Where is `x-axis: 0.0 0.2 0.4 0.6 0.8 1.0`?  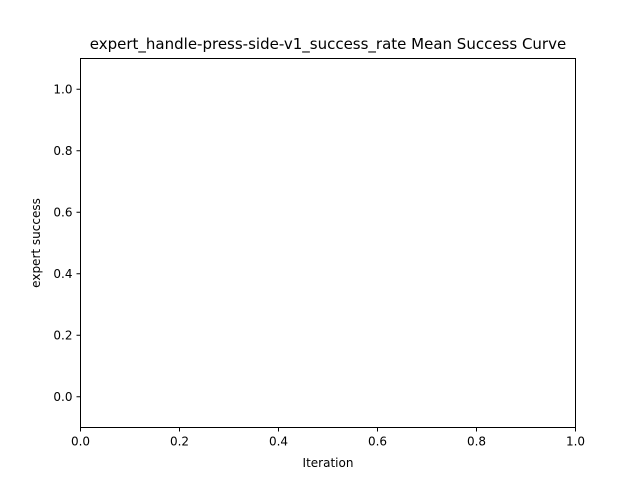
x-axis: 0.0 0.2 0.4 0.6 0.8 1.0 is located at coordinates (328, 438).